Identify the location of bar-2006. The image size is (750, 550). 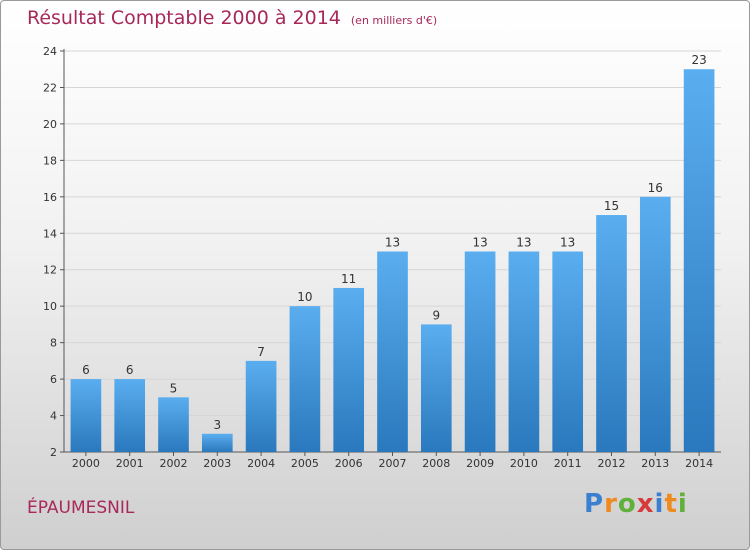
(349, 369).